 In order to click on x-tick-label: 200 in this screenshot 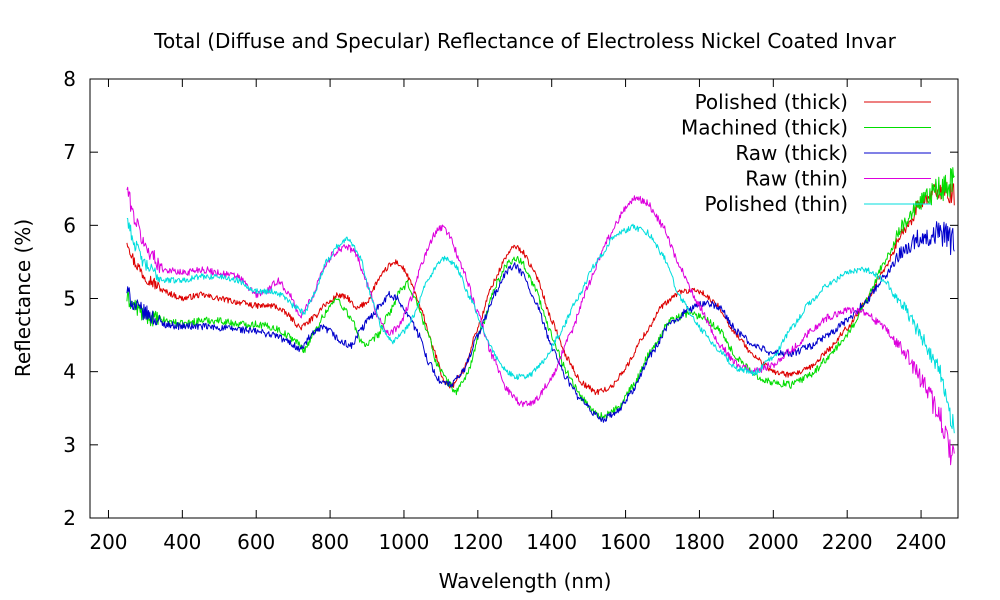, I will do `click(108, 542)`.